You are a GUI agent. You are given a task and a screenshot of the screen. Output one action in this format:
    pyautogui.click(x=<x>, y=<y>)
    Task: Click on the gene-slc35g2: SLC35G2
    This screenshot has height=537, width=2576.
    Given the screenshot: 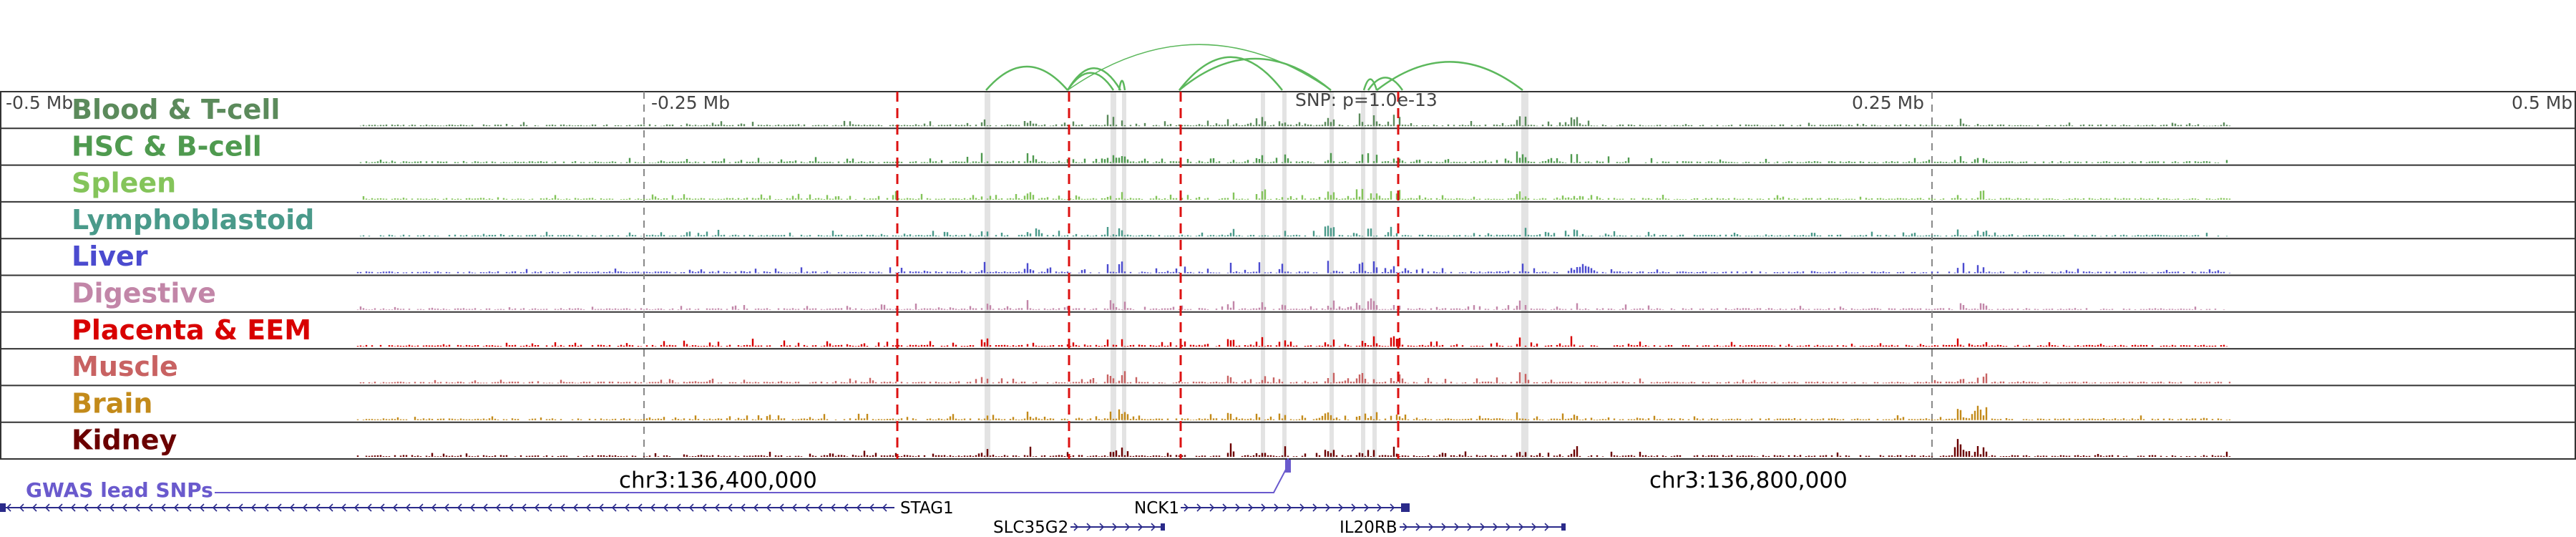 What is the action you would take?
    pyautogui.click(x=1079, y=527)
    